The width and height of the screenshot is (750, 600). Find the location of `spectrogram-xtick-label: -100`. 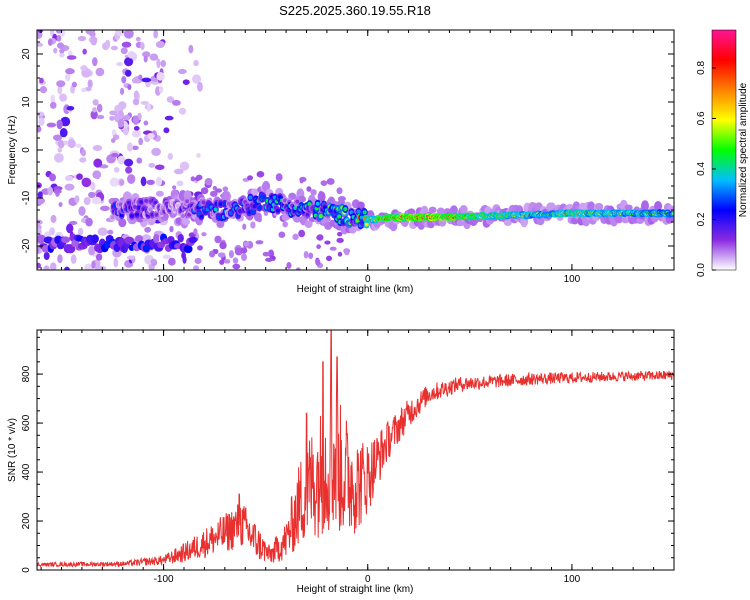

spectrogram-xtick-label: -100 is located at coordinates (164, 279).